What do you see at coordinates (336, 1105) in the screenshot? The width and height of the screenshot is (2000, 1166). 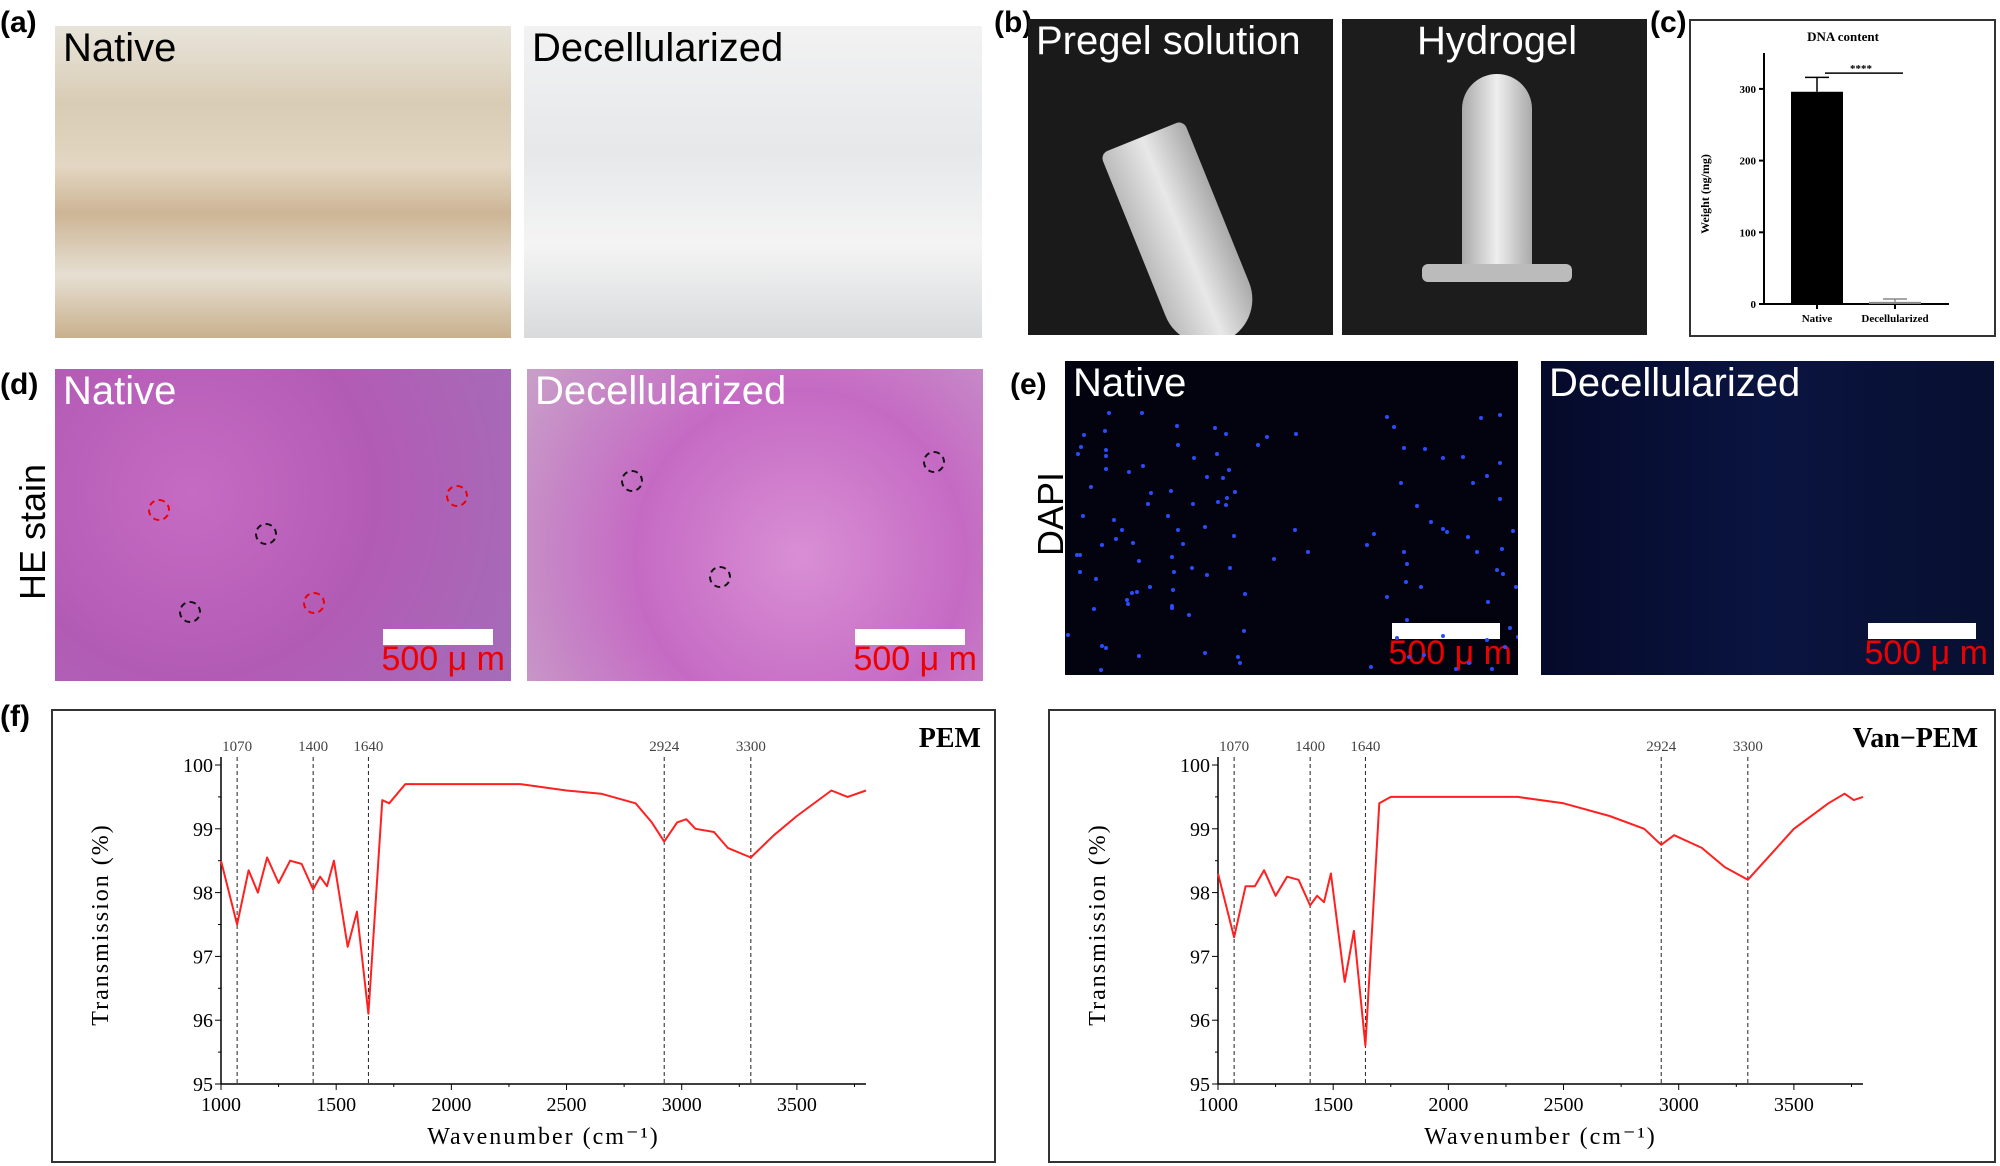 I see `x-tick-label: 1500` at bounding box center [336, 1105].